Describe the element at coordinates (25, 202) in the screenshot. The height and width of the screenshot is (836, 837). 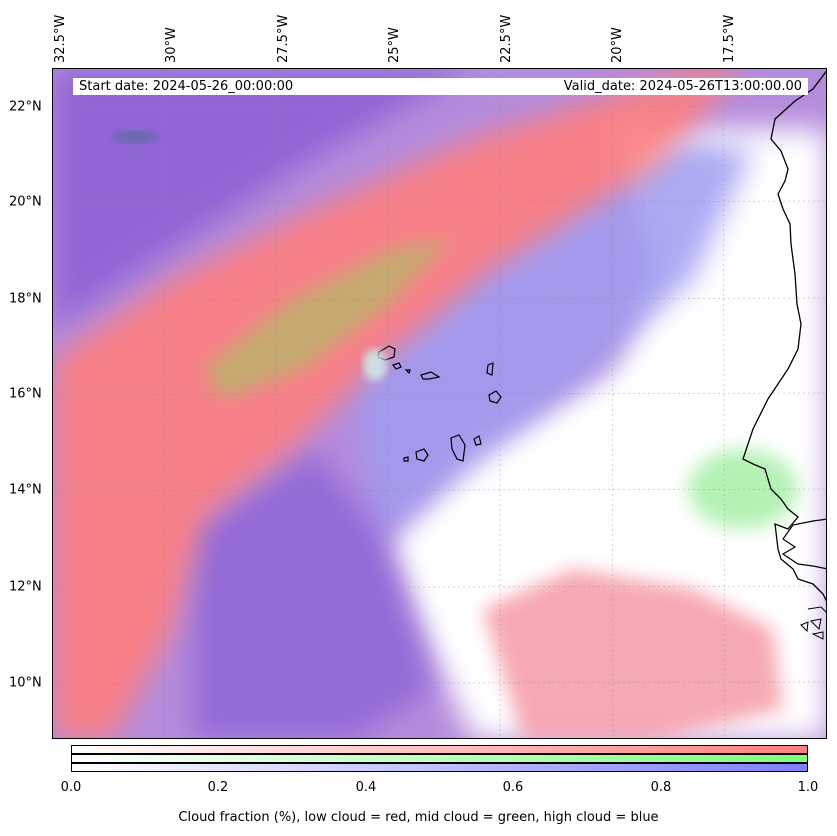
I see `lat-label-20n: 20°N` at that location.